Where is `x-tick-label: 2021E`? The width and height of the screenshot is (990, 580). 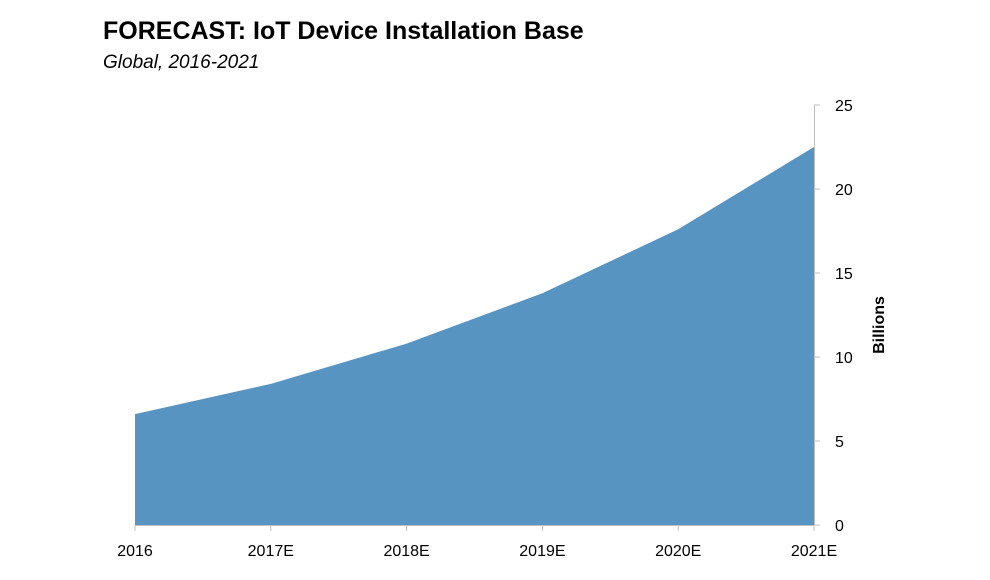
x-tick-label: 2021E is located at coordinates (814, 551).